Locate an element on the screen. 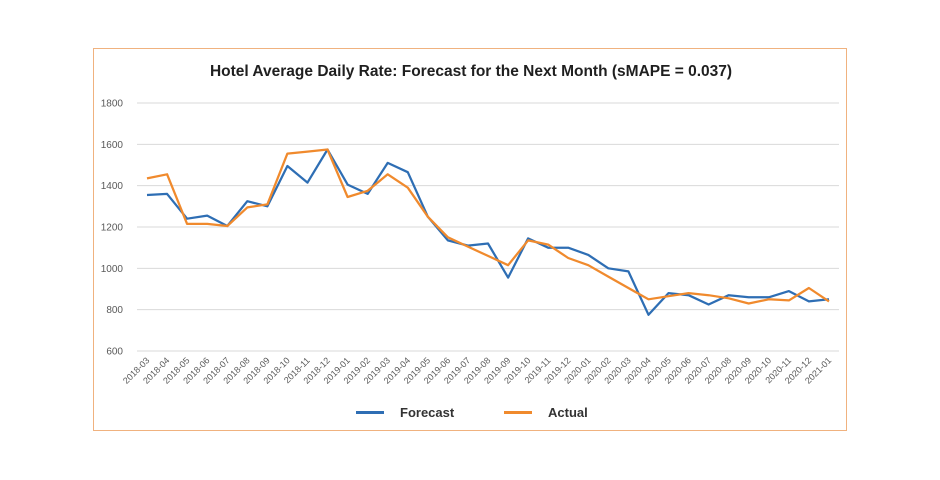  legend-label-forecast: Forecast is located at coordinates (427, 412).